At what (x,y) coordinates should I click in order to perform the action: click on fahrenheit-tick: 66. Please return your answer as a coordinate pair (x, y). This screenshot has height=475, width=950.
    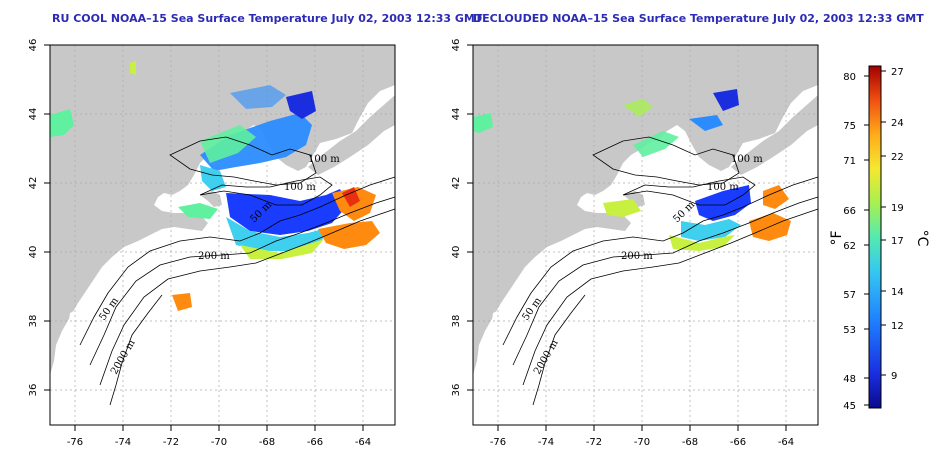
    Looking at the image, I should click on (849, 211).